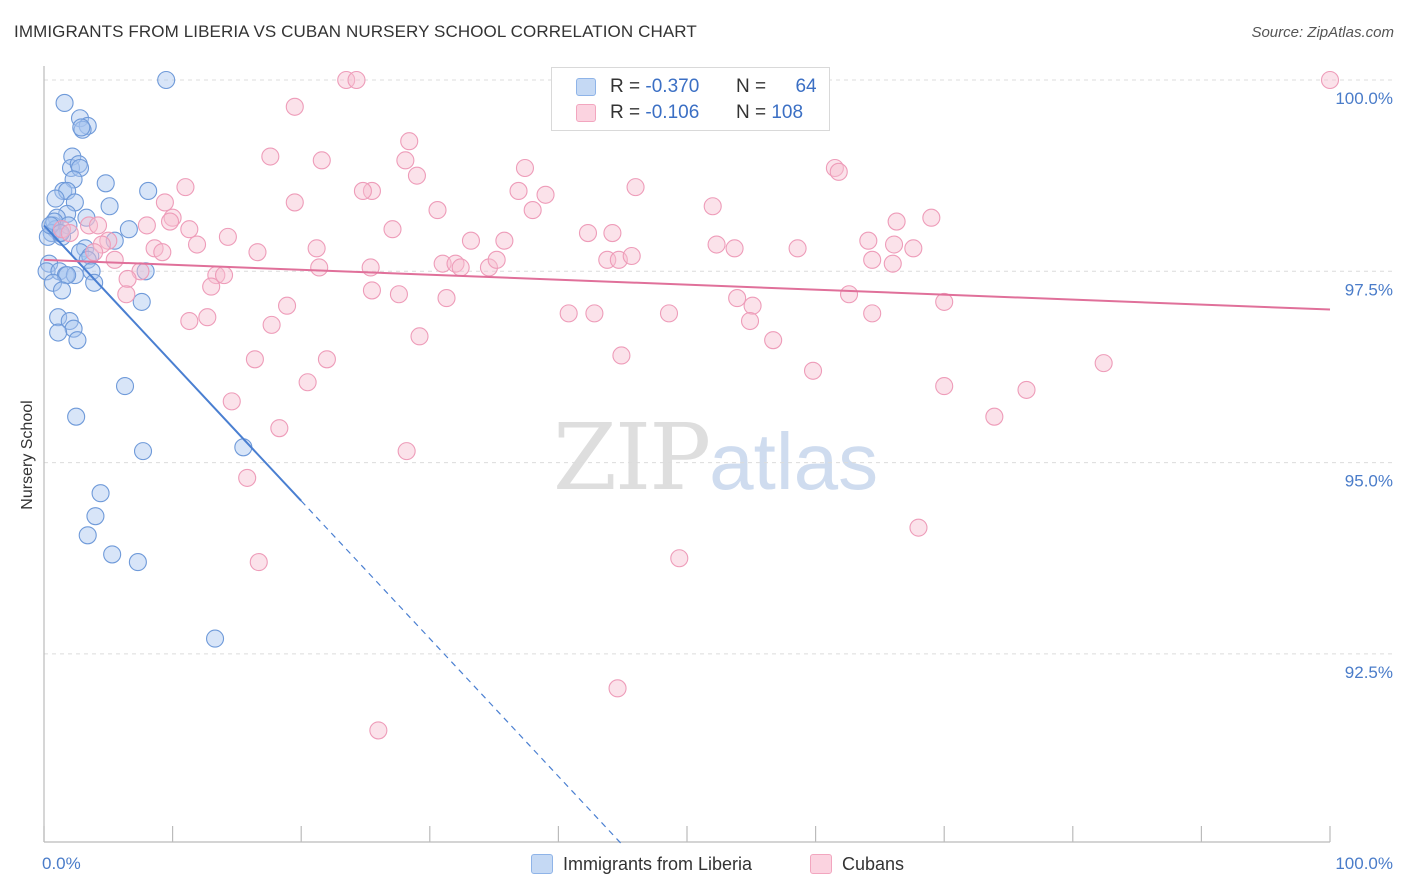 The width and height of the screenshot is (1406, 892). What do you see at coordinates (672, 86) in the screenshot?
I see `legend-r-value: -0.370` at bounding box center [672, 86].